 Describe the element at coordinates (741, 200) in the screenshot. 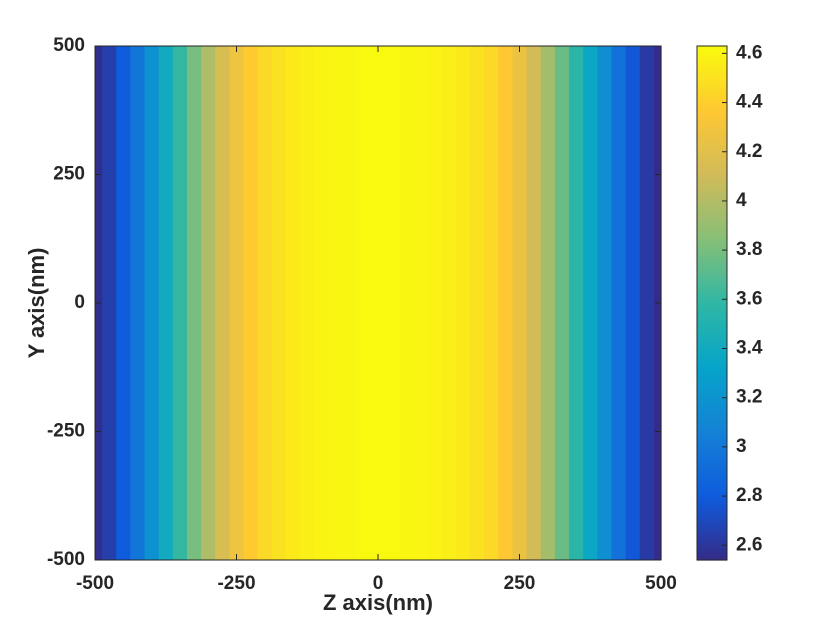

I see `colorbar-tick-label: 4` at that location.